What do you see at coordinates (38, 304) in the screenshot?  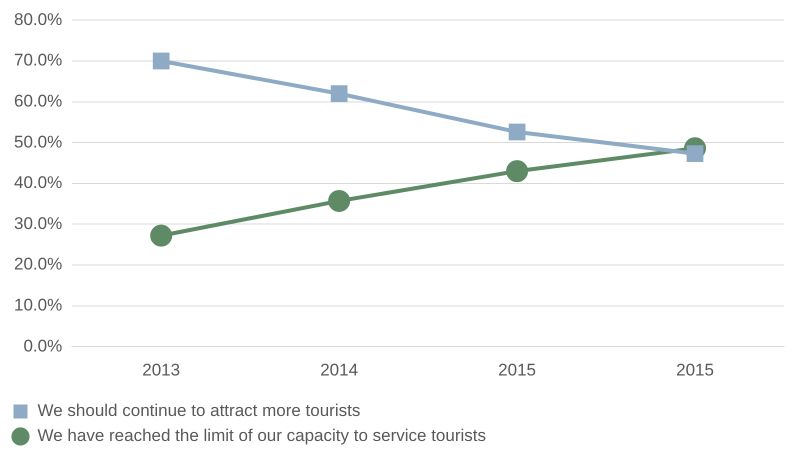 I see `y-tick-label: 10.0%` at bounding box center [38, 304].